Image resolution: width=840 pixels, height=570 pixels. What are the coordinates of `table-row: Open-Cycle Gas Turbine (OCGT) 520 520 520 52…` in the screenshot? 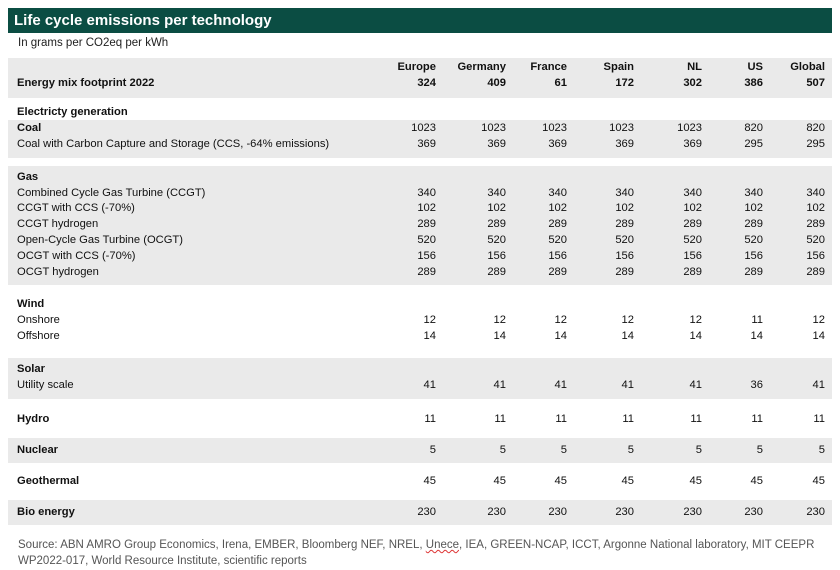 It's located at (420, 240).